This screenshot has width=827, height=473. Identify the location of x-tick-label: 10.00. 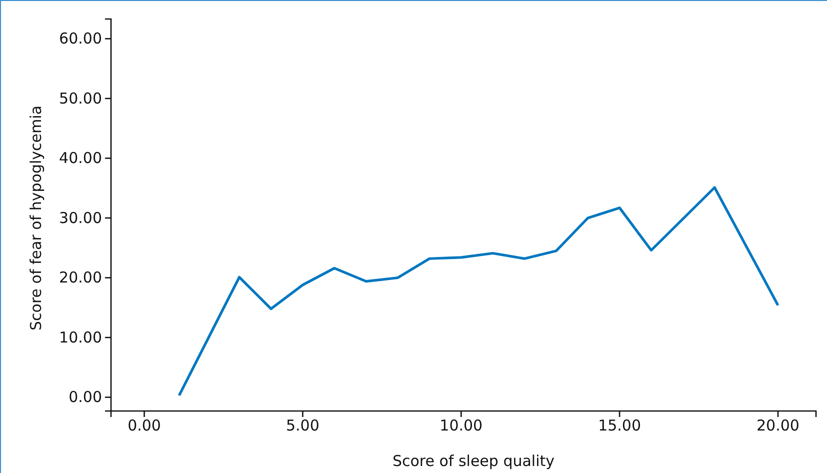
(461, 425).